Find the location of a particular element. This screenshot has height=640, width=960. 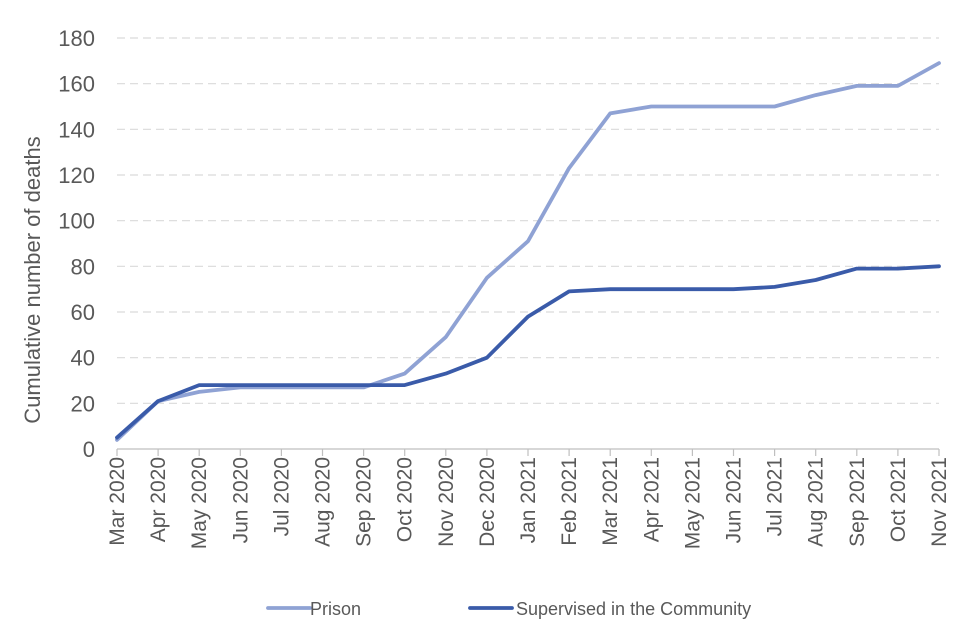

x-tick-label: Jul 2020 is located at coordinates (281, 496).